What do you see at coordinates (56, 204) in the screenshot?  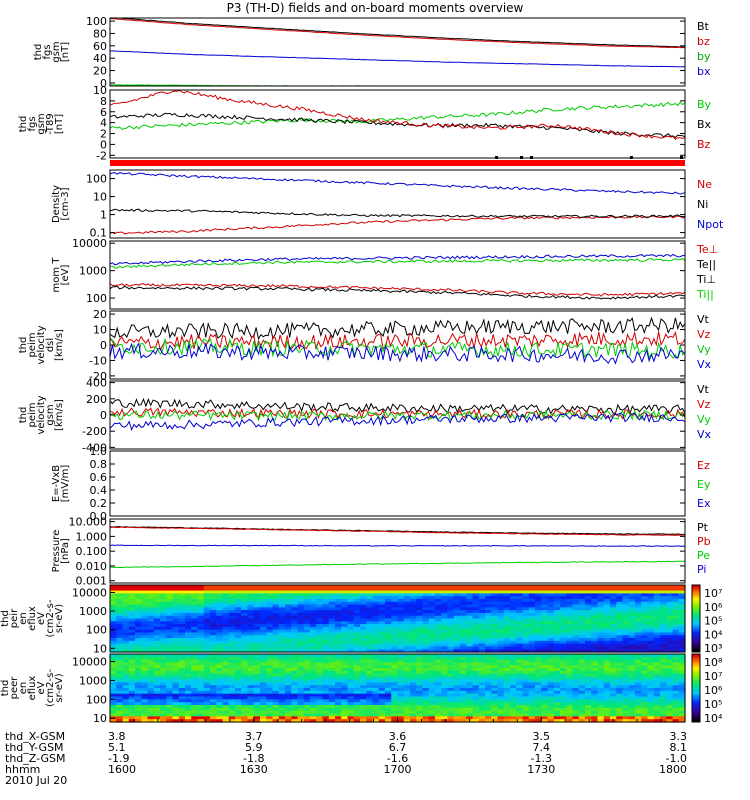 I see `ylabel-line: Density` at bounding box center [56, 204].